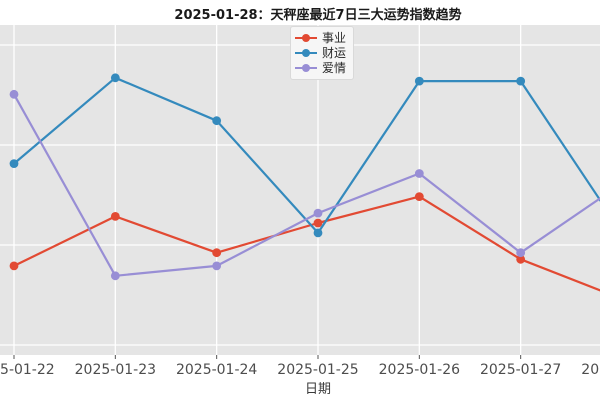  What do you see at coordinates (320, 68) in the screenshot?
I see `legend-item: 爱情` at bounding box center [320, 68].